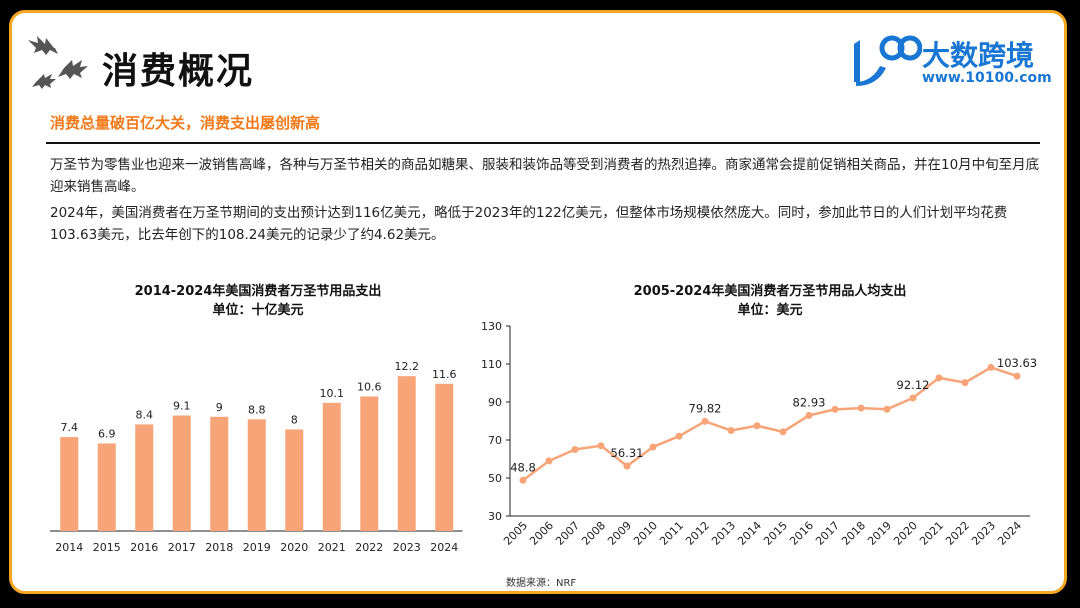  I want to click on bar-2021, so click(331, 466).